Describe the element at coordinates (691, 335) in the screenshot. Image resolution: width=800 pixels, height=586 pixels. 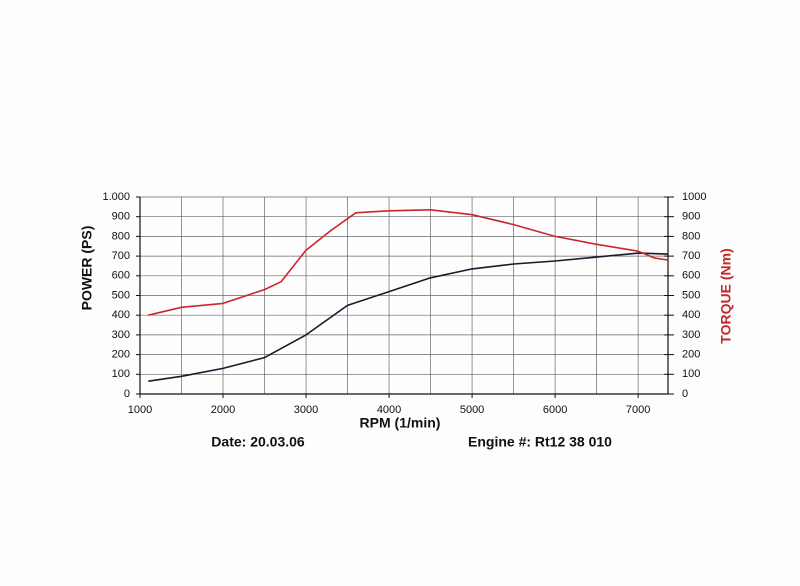
I see `y2-tick-label: 300` at that location.